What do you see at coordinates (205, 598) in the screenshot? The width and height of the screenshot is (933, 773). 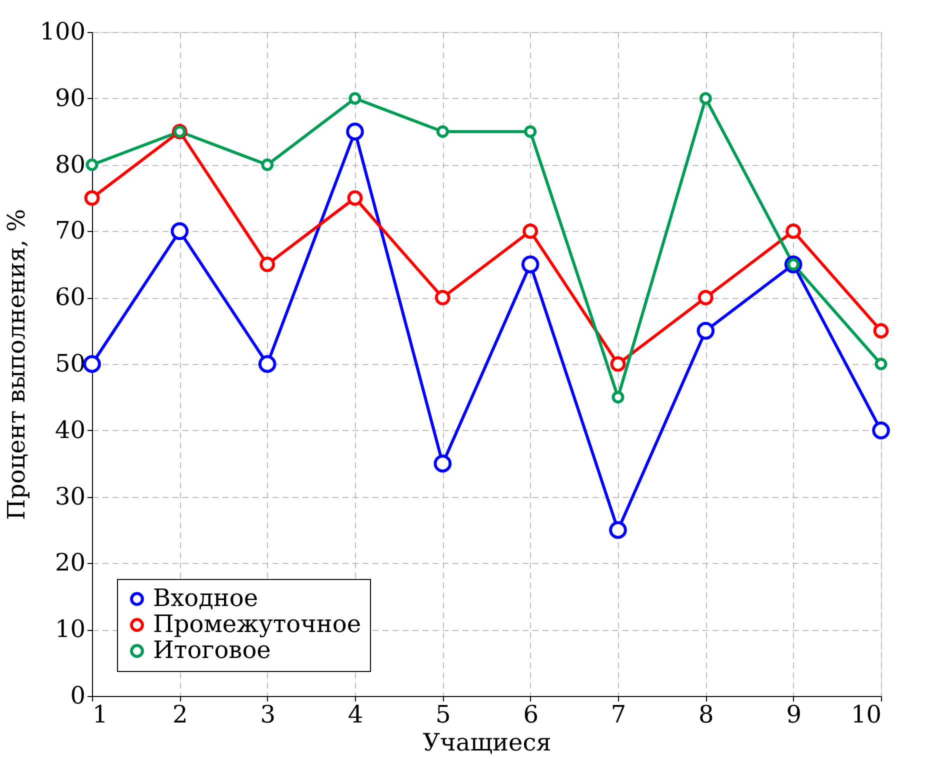 I see `legend-label: Входное` at bounding box center [205, 598].